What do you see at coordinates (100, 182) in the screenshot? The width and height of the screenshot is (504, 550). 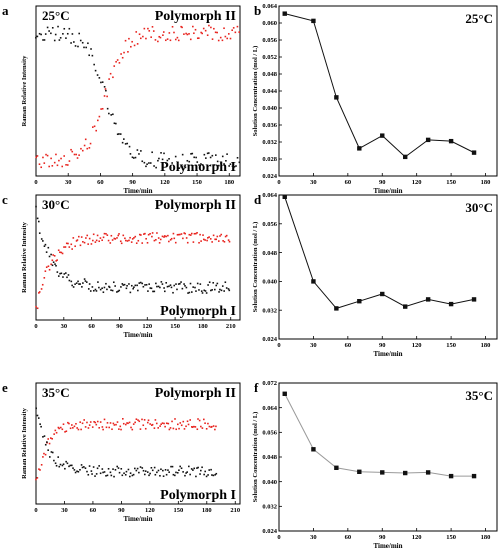 I see `x-tick-label: 60` at bounding box center [100, 182].